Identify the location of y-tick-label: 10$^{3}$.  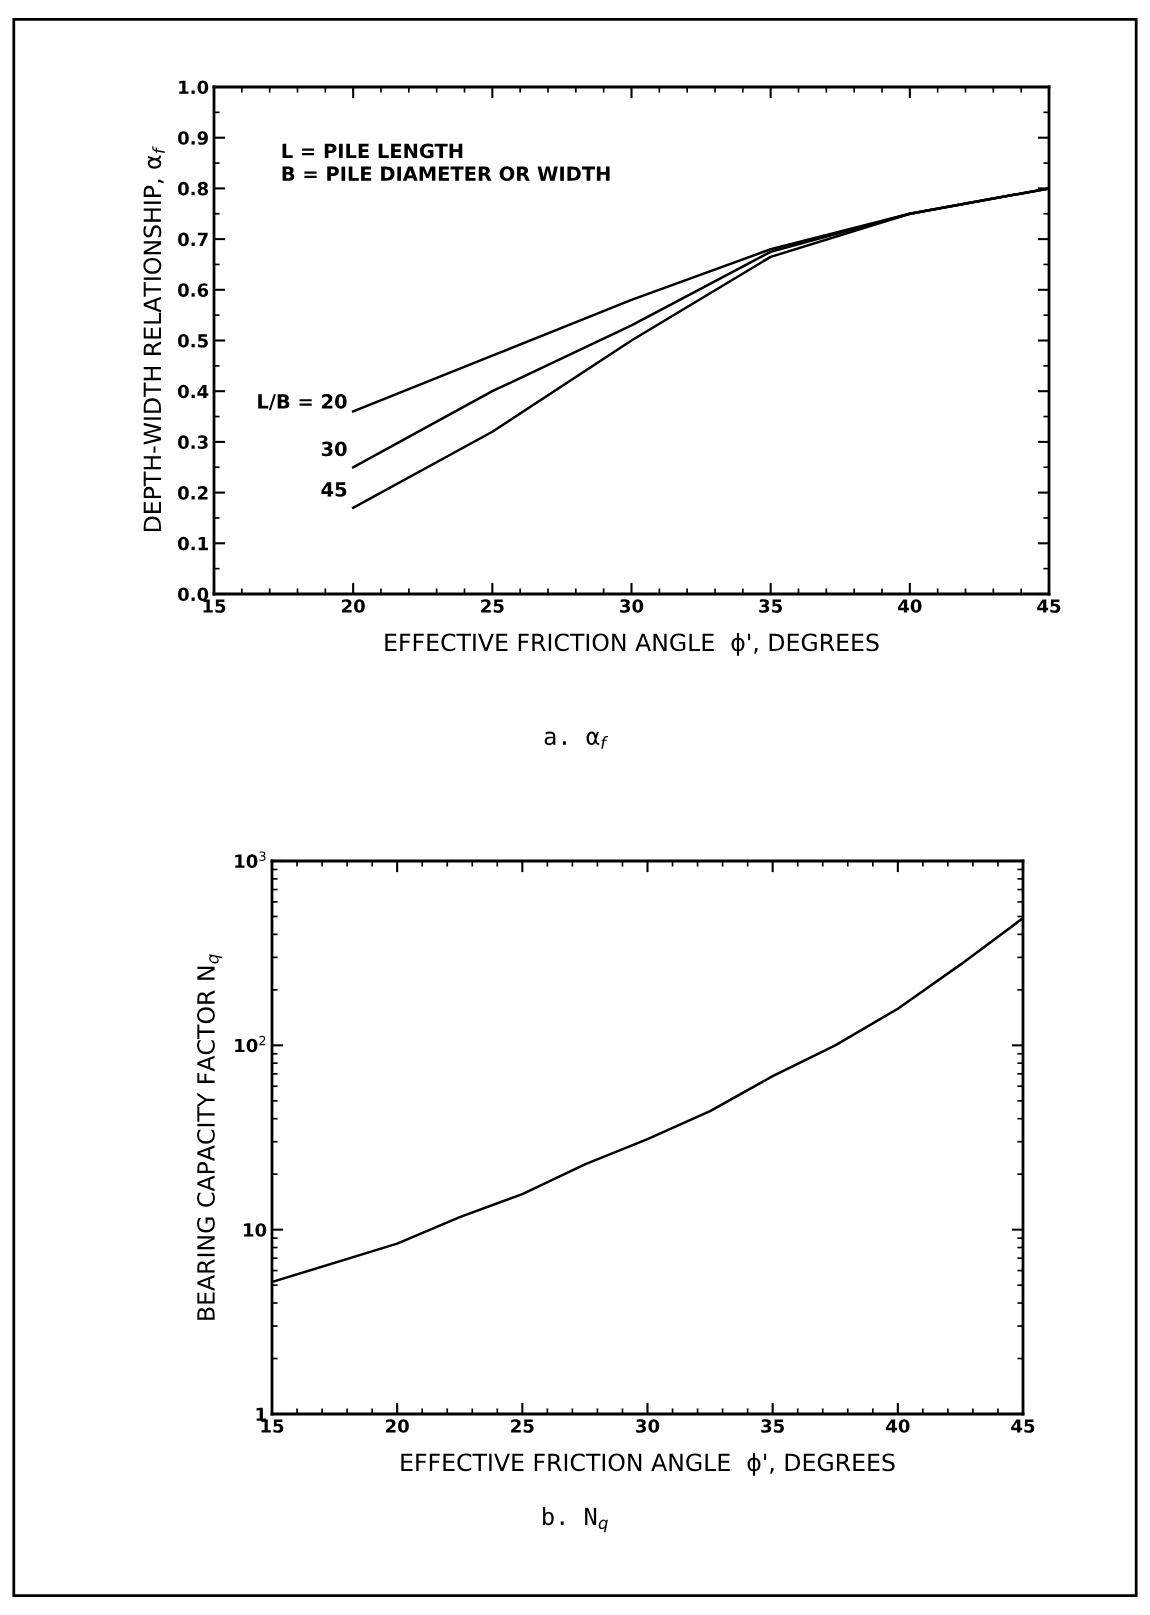
(250, 859).